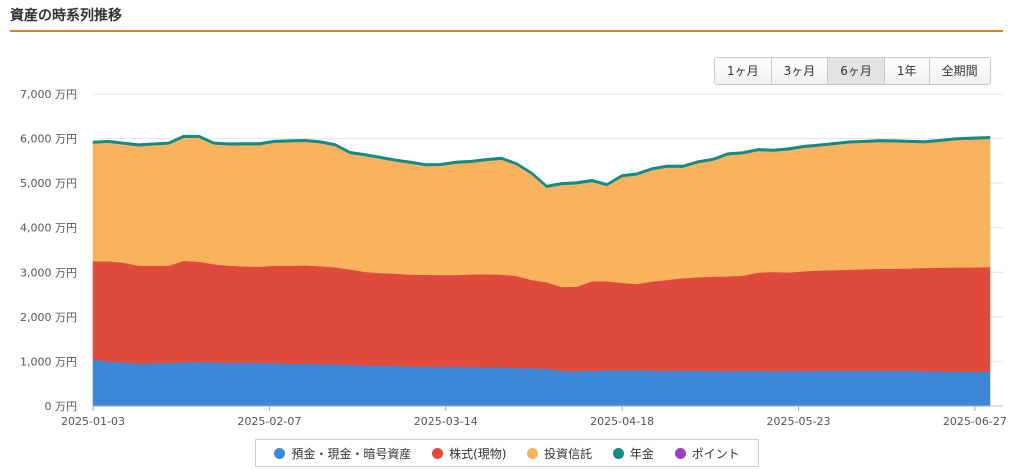 Image resolution: width=1015 pixels, height=476 pixels. Describe the element at coordinates (48, 228) in the screenshot. I see `y-tick-label: 4,000 万円` at that location.